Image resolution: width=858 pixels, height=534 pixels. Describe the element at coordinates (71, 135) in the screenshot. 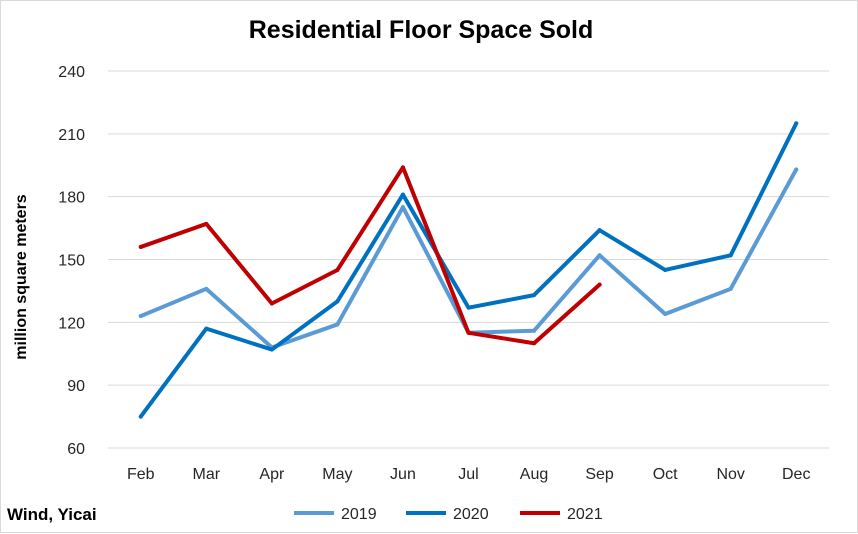

I see `y-tick-label: 210` at that location.